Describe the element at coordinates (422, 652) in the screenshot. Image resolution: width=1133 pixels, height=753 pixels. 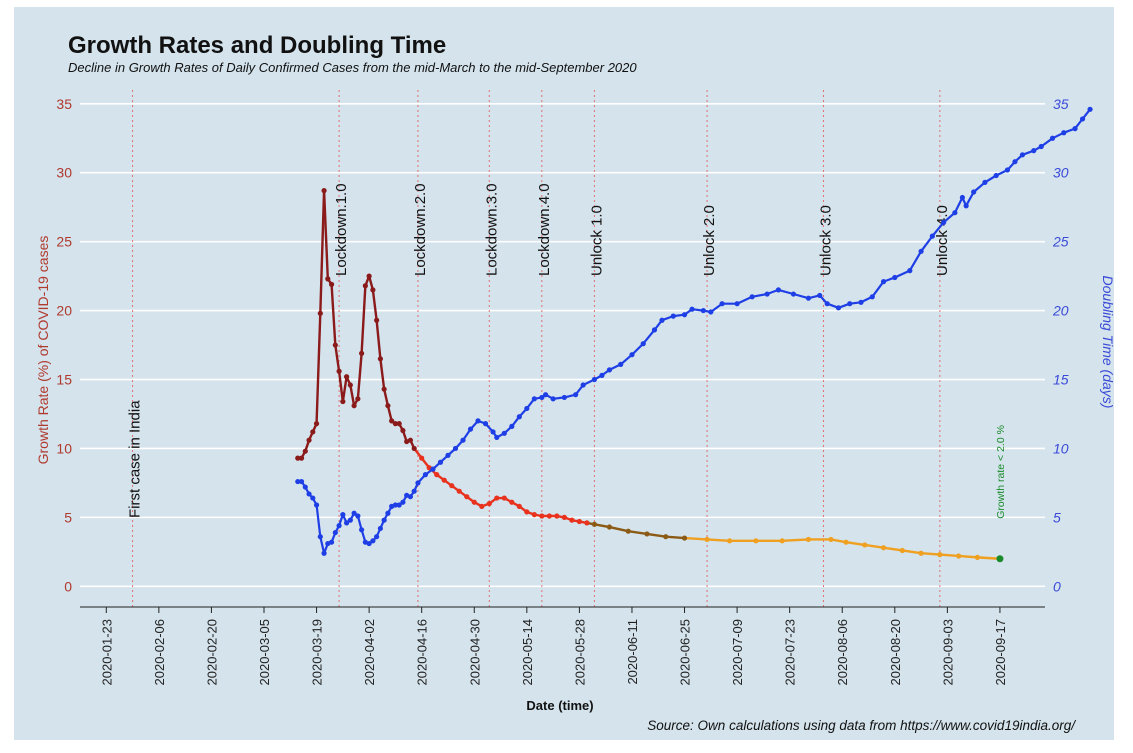
I see `x-tick-label: 2020-04-16` at that location.